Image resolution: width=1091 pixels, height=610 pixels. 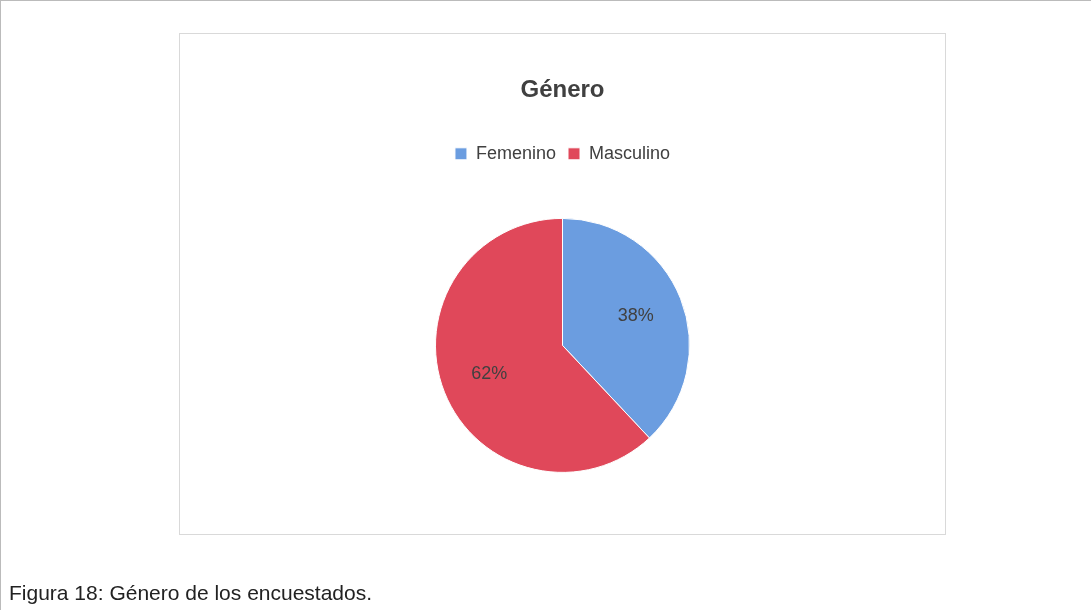 What do you see at coordinates (630, 152) in the screenshot?
I see `legend-label: Masculino` at bounding box center [630, 152].